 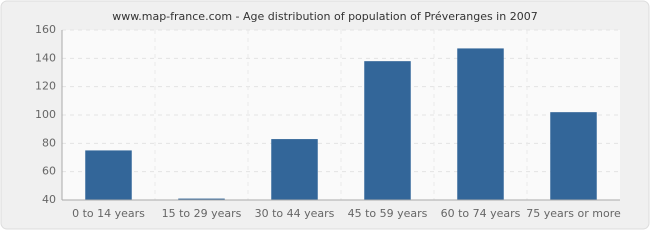 What do you see at coordinates (108, 213) in the screenshot?
I see `x-tick-label: 0 to 14 years` at bounding box center [108, 213].